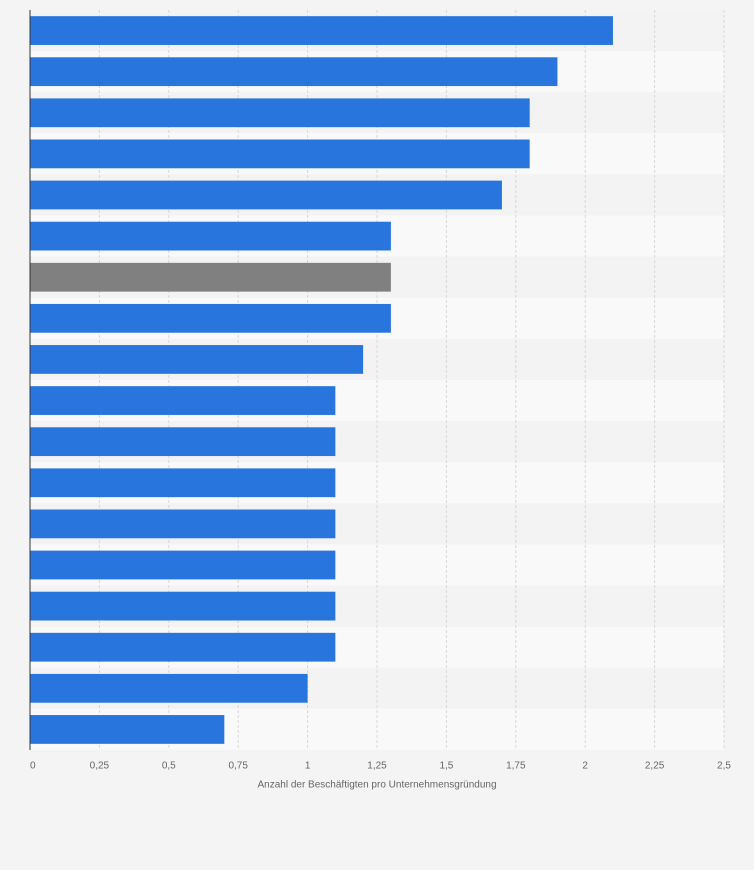  I want to click on x-tick-label: 2,5, so click(724, 766).